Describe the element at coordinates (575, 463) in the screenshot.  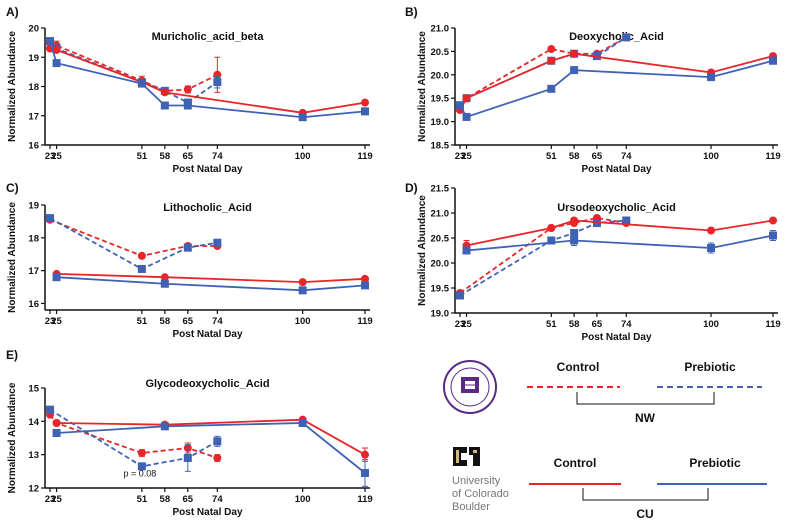
I see `cu-control-label: Control` at that location.